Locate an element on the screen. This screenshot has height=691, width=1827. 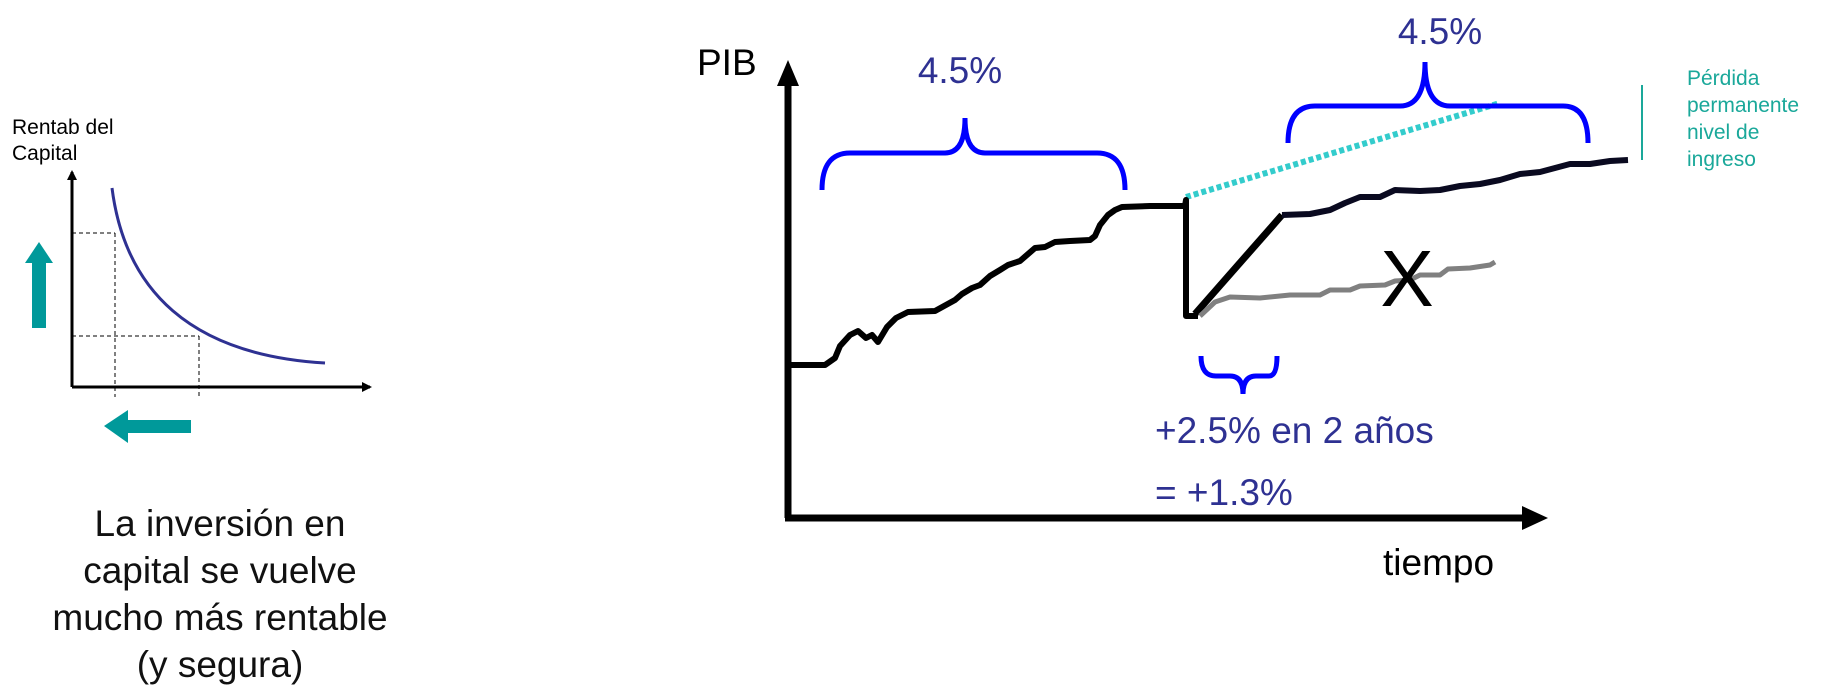
pib-y-arrowhead is located at coordinates (788, 73).